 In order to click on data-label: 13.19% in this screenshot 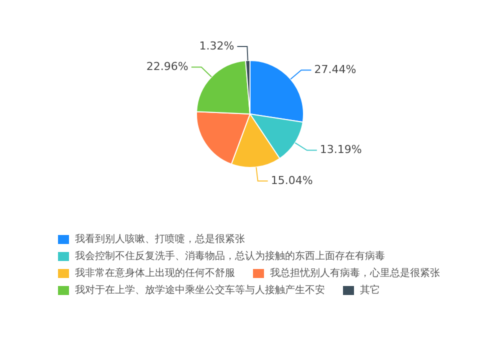, I will do `click(341, 149)`.